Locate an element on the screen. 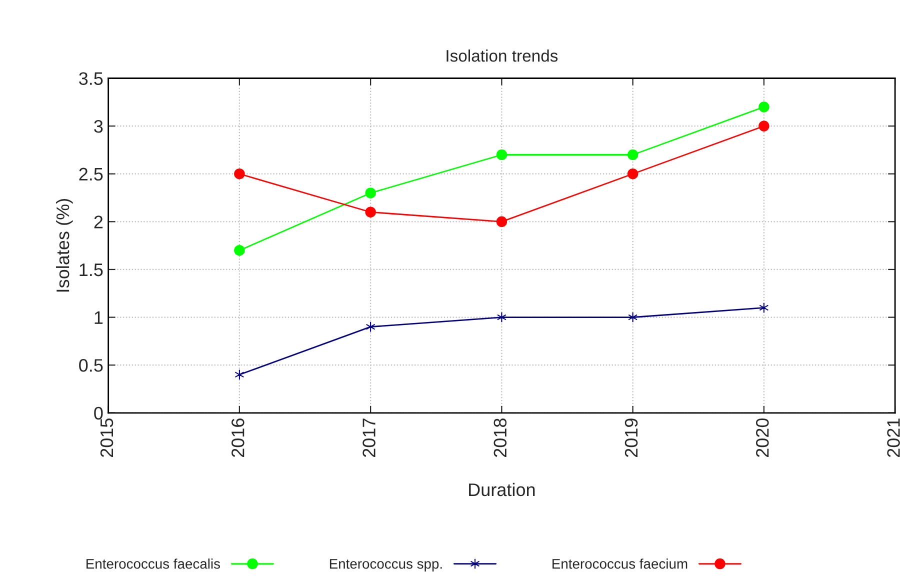  chart-title: Isolation trends is located at coordinates (502, 56).